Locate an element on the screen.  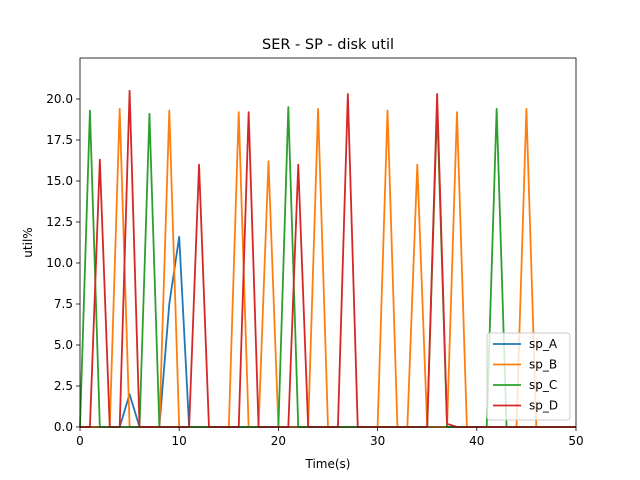
x-tick-label: 10 is located at coordinates (179, 441).